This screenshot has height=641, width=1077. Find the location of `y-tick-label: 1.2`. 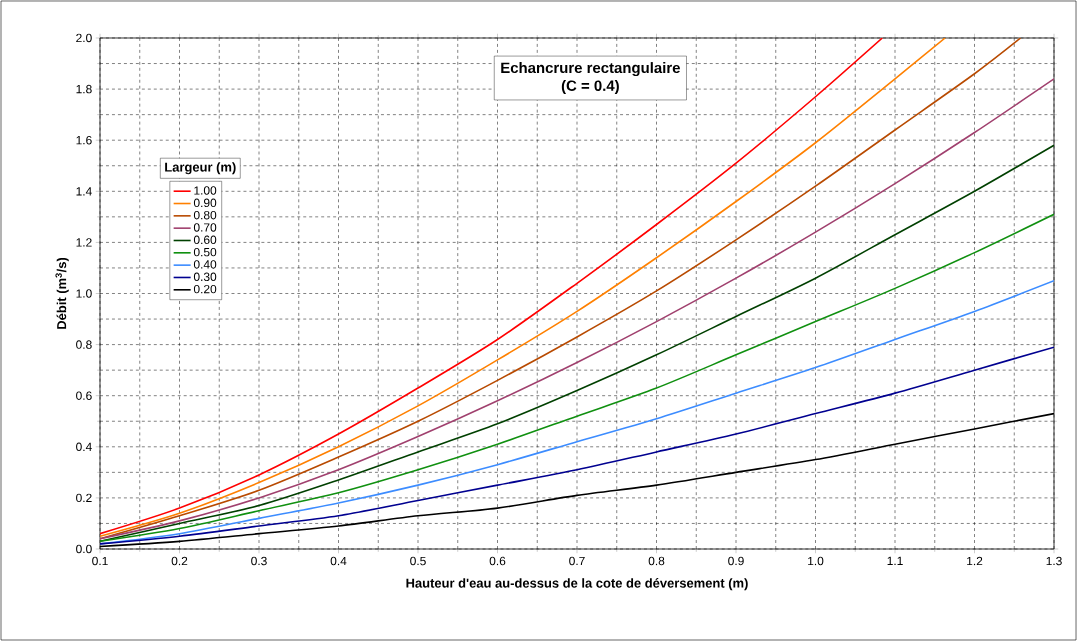

y-tick-label: 1.2 is located at coordinates (84, 242).